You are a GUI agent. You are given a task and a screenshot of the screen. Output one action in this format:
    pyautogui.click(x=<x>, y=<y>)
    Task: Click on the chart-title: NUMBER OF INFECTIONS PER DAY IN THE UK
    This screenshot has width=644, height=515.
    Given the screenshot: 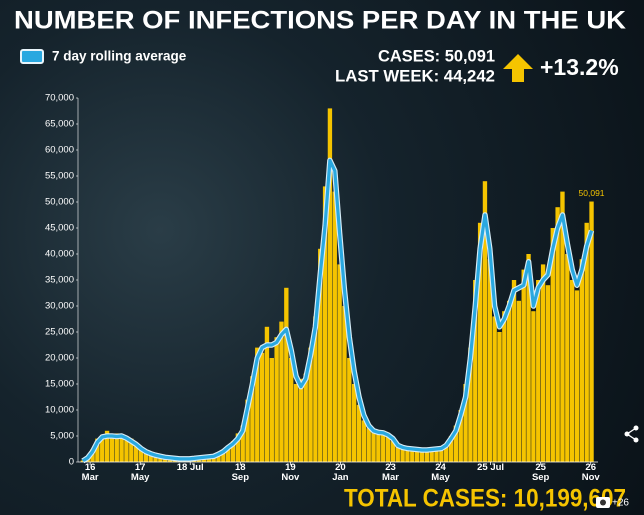 What is the action you would take?
    pyautogui.click(x=320, y=21)
    